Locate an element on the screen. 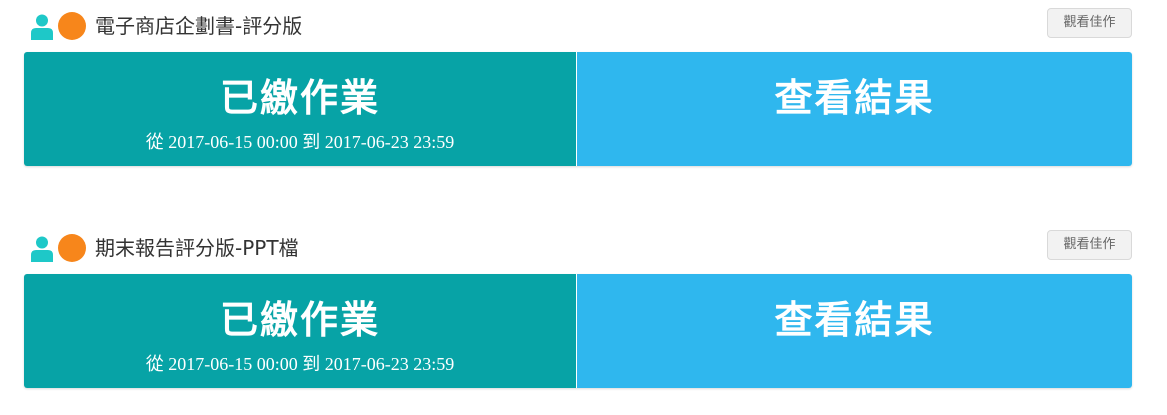  assignment-header: 電子商店企劃書-評分版 觀看佳作 is located at coordinates (578, 26).